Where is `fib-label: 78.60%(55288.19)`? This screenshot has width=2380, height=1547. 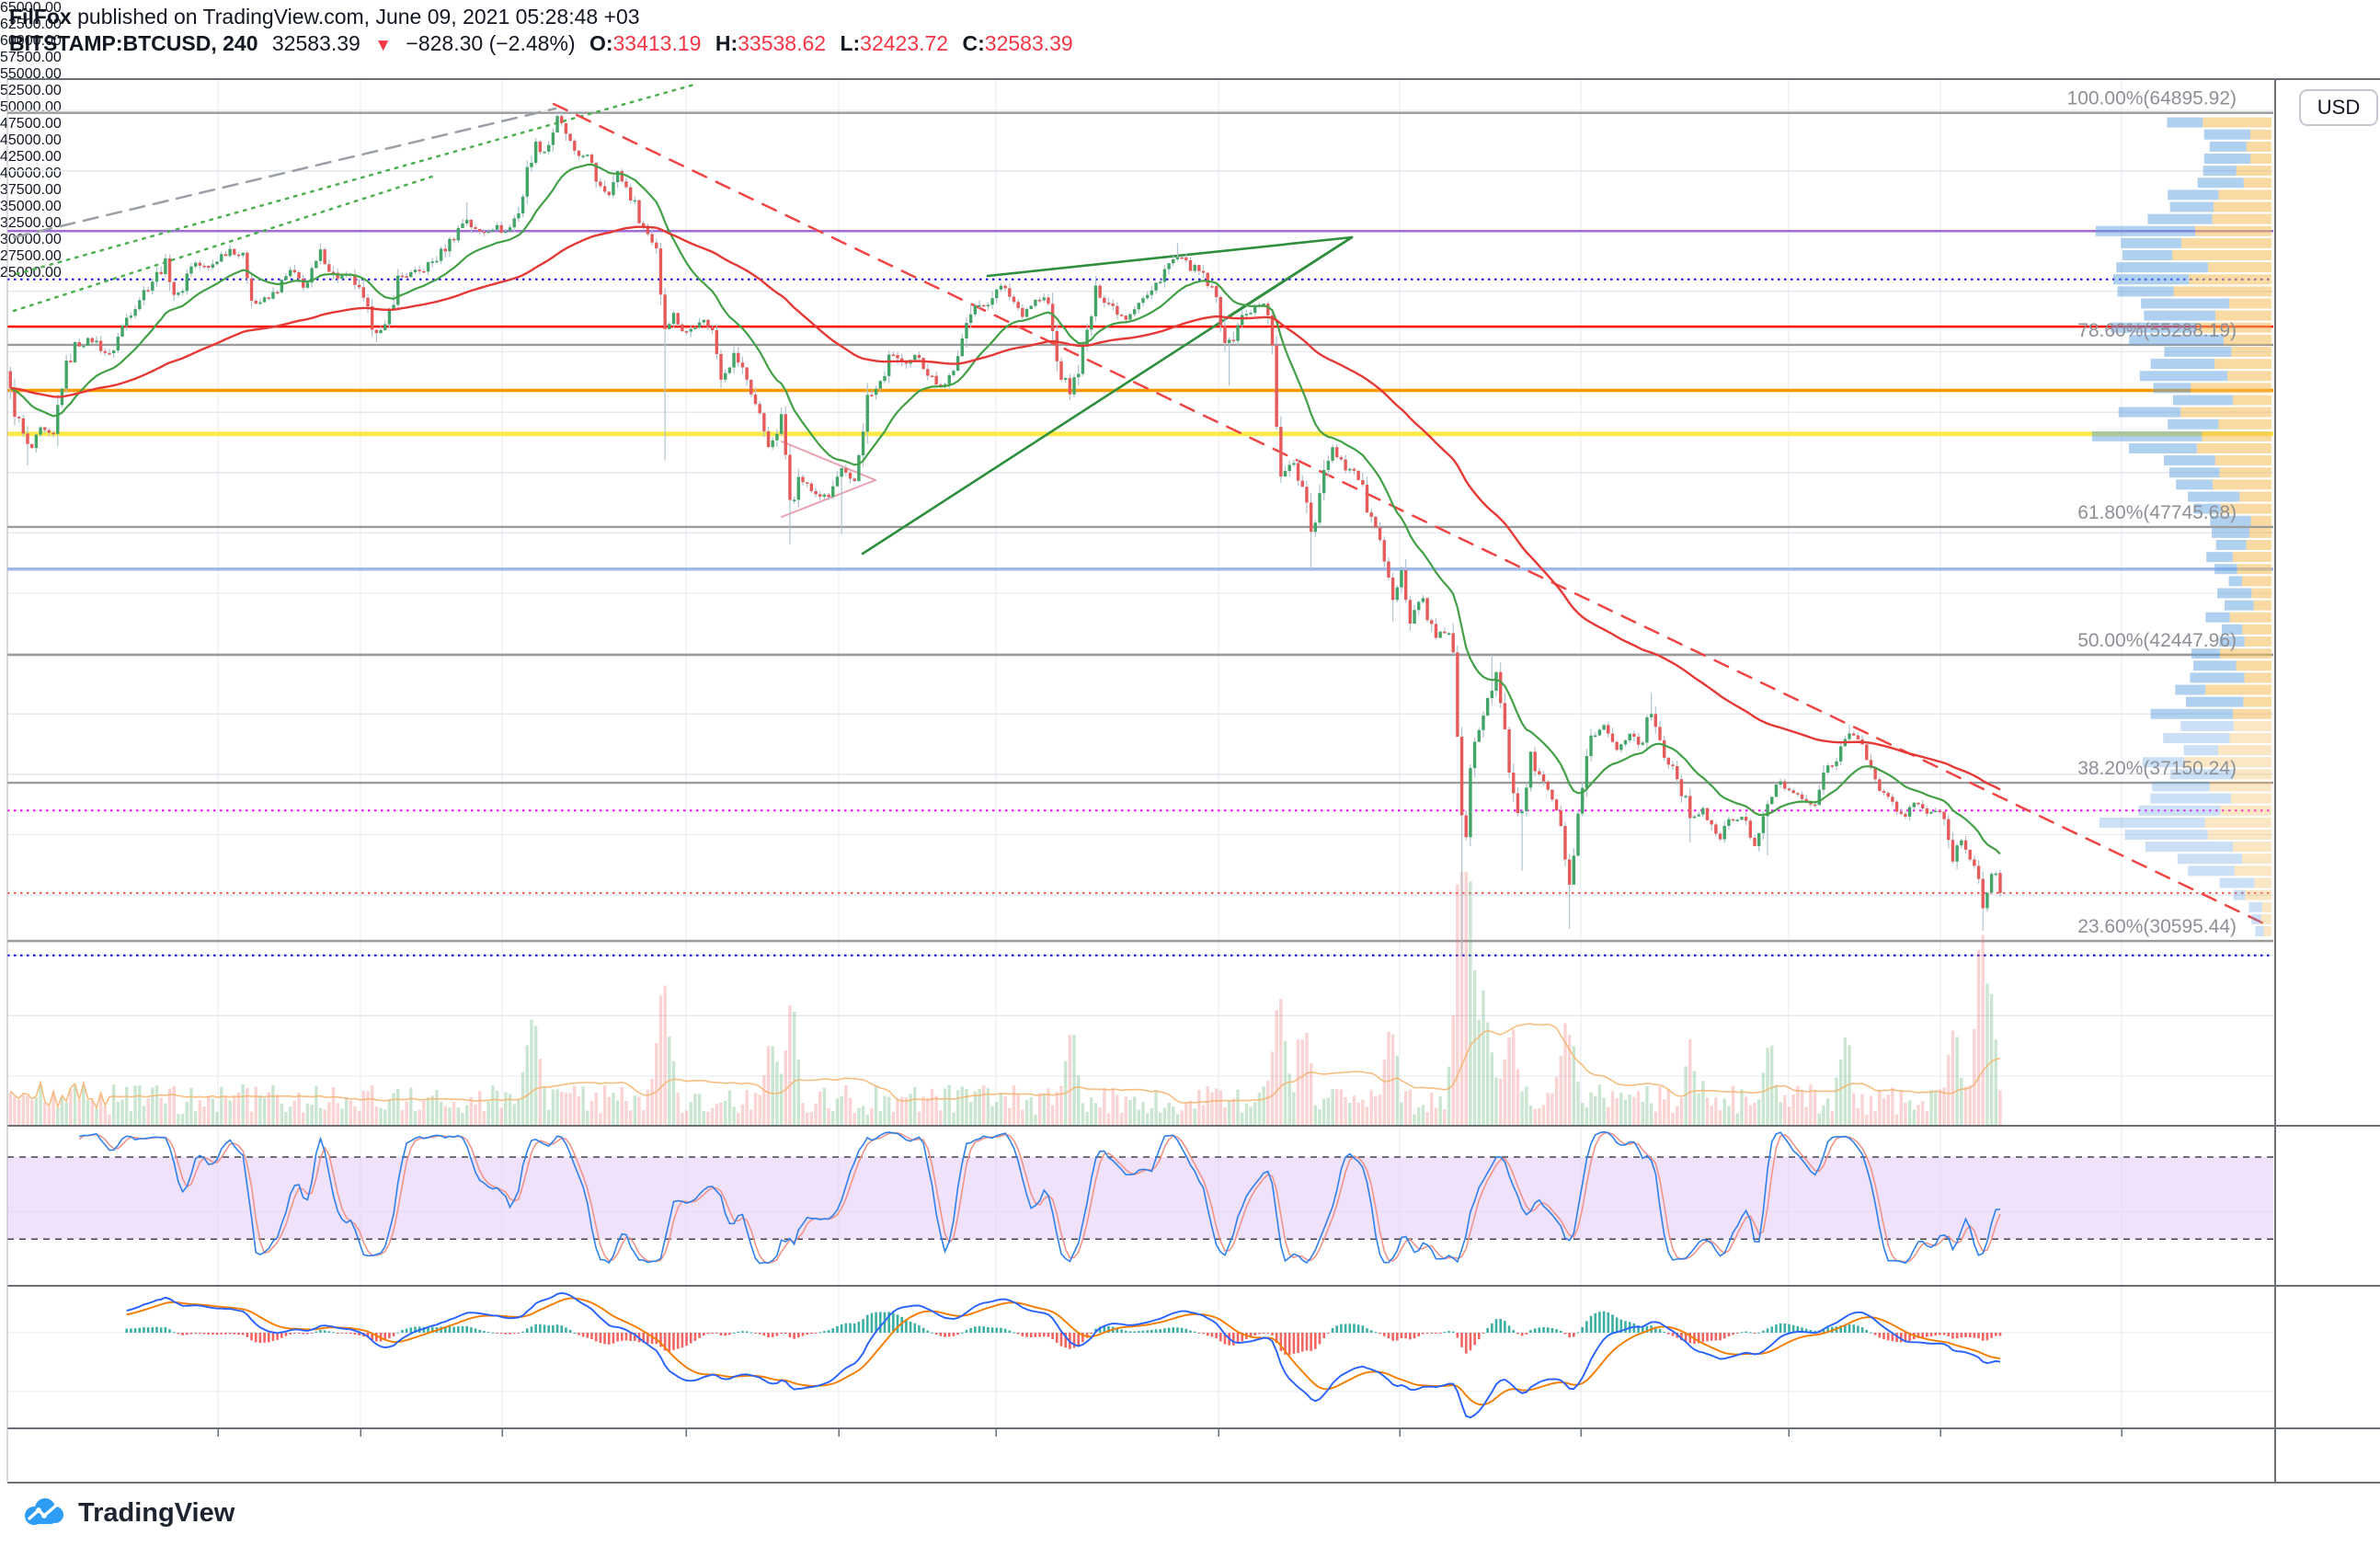
fib-label: 78.60%(55288.19) is located at coordinates (2157, 330).